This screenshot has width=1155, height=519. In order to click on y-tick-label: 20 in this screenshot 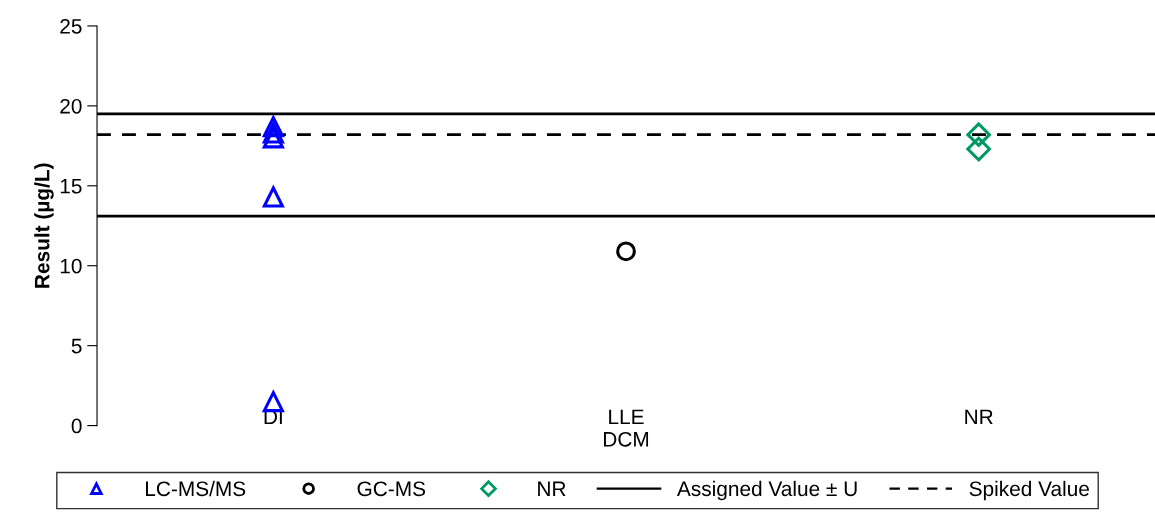, I will do `click(71, 106)`.